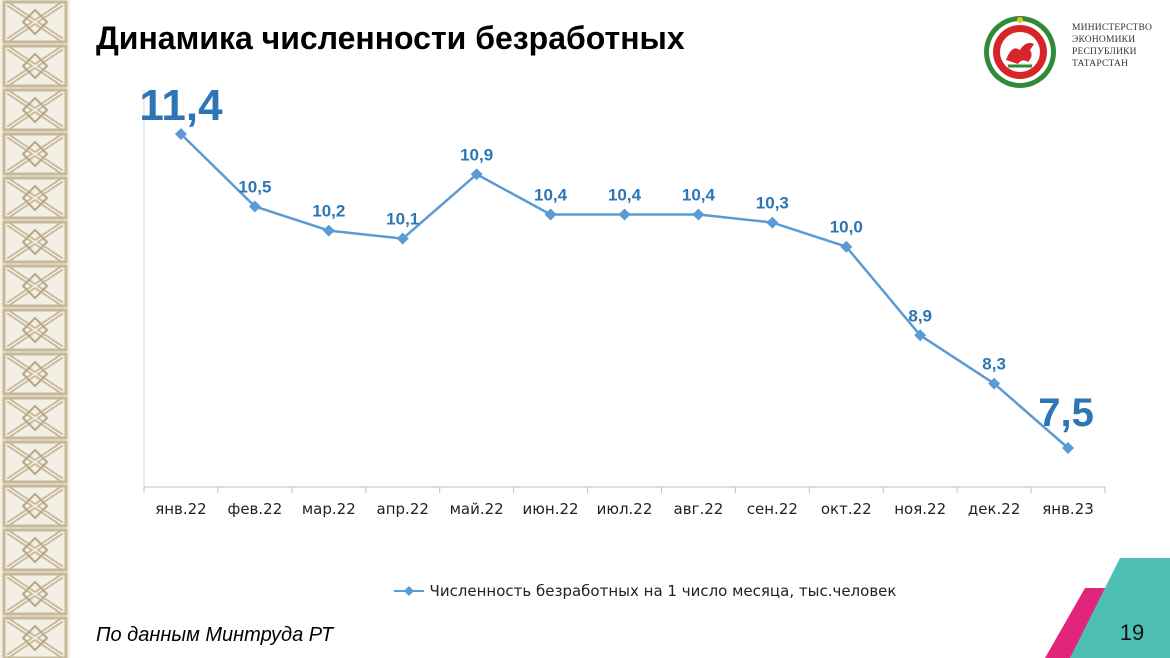 This screenshot has width=1170, height=658. Describe the element at coordinates (390, 38) in the screenshot. I see `page-title: Динамика численности безработных` at that location.